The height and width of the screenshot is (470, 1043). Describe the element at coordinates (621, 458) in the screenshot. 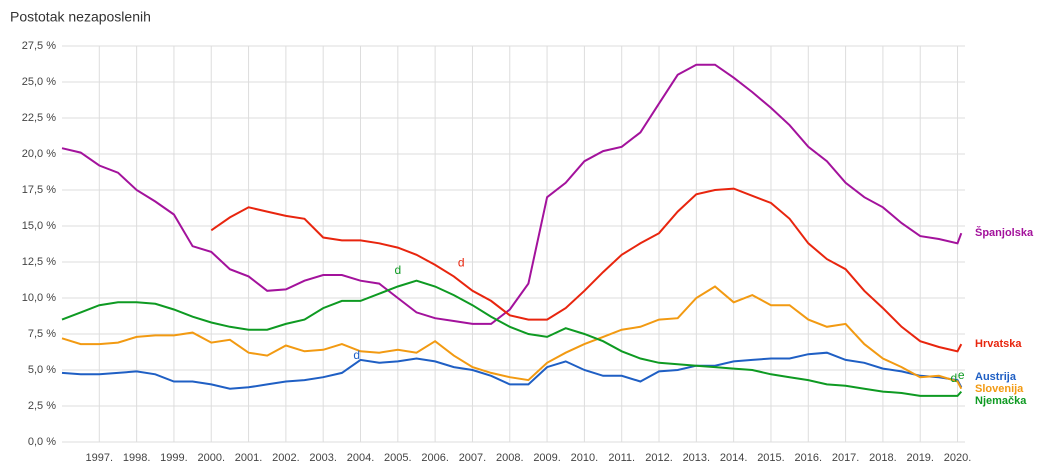

I see `x-tick-label: 2011.` at that location.